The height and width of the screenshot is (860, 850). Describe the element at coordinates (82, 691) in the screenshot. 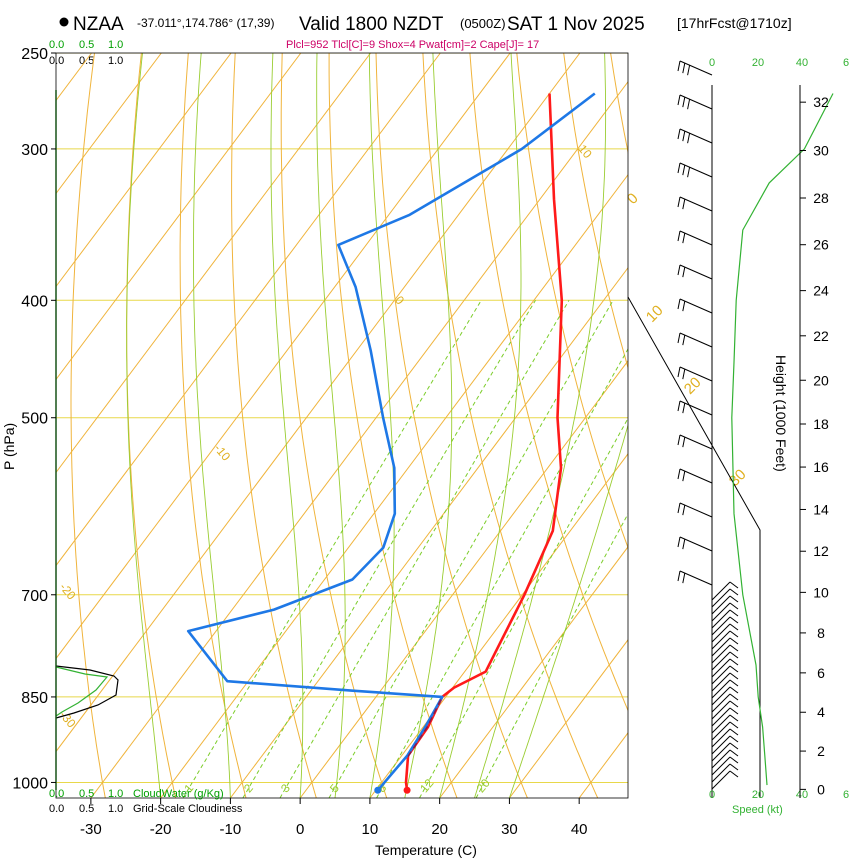

I see `cloudwater-profile` at that location.